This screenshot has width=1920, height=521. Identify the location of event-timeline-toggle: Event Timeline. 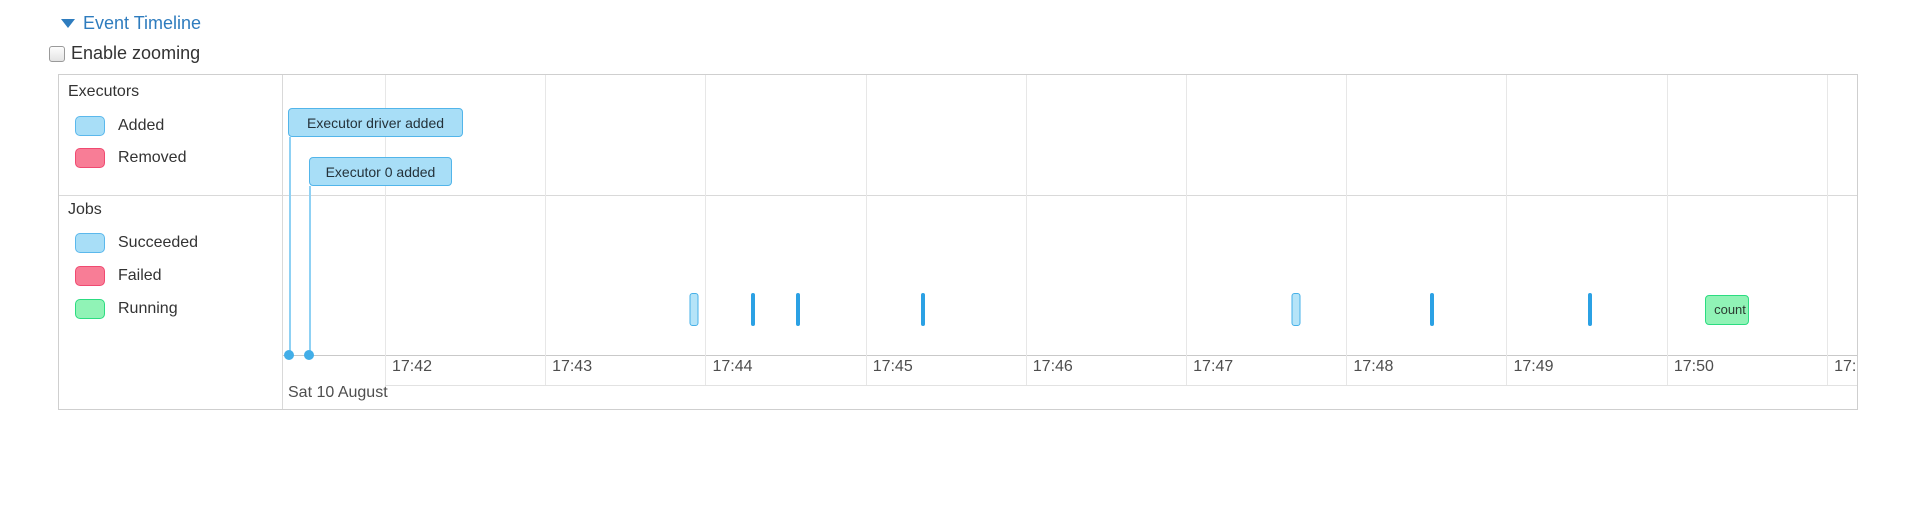
(131, 23).